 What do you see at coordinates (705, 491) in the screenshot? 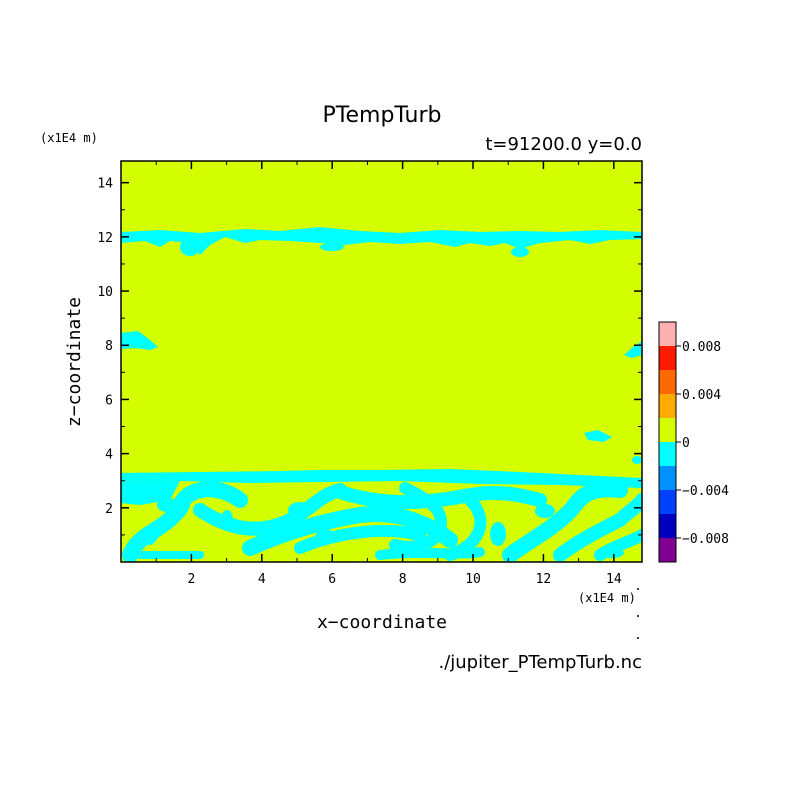
I see `colorbar-tick-label: −0.004` at bounding box center [705, 491].